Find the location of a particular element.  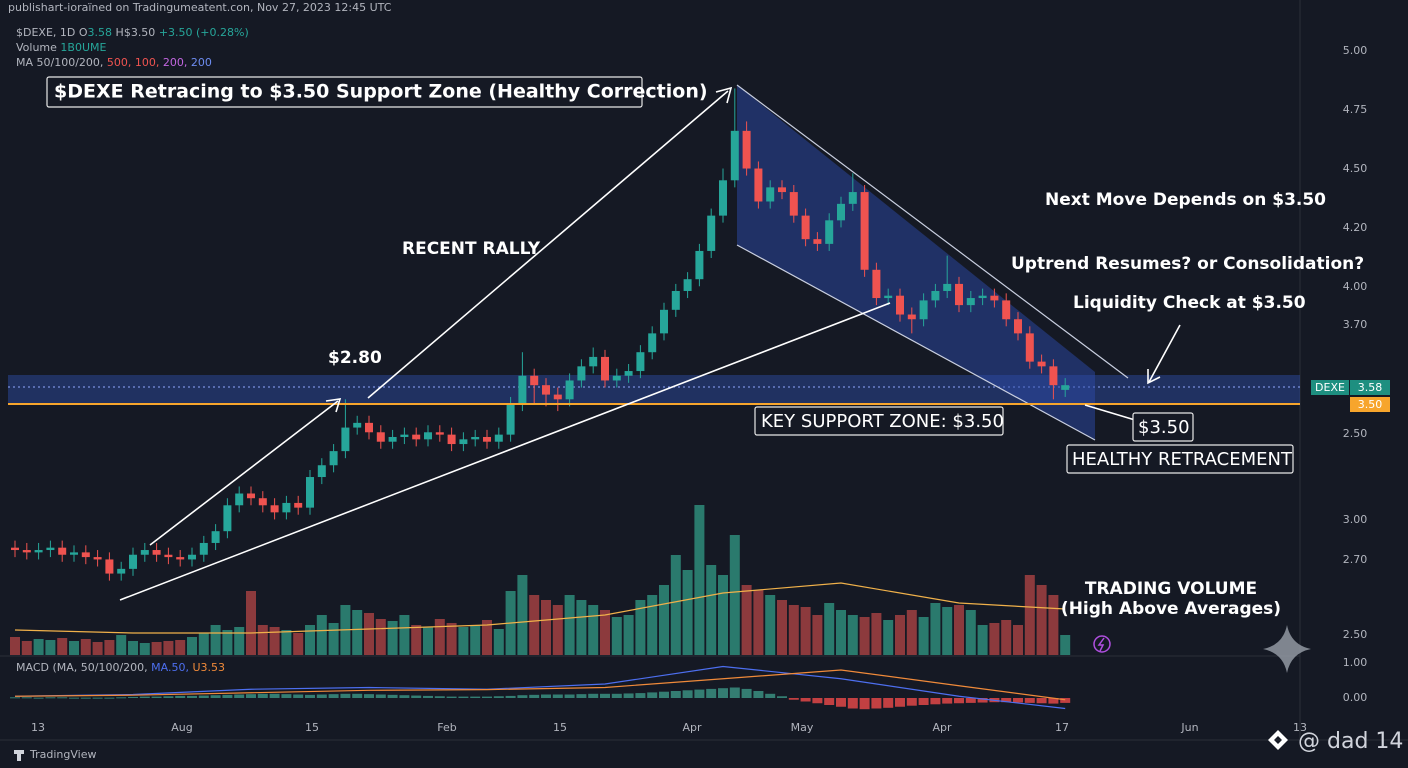

macd-value: U3.53 is located at coordinates (208, 667).